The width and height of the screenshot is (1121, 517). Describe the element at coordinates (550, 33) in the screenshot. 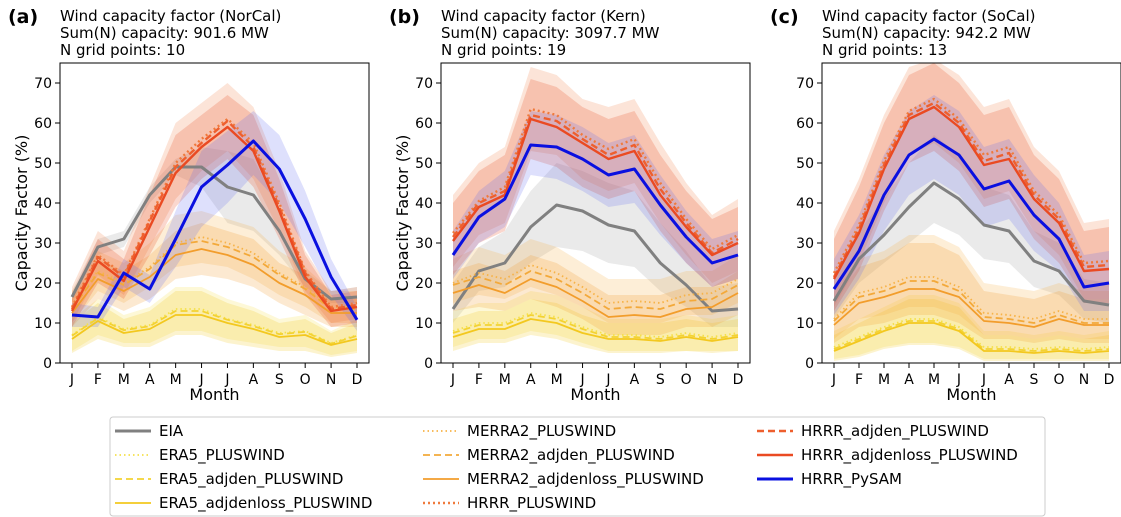

I see `title-line: Sum(N) capacity: 3097.7 MW` at that location.